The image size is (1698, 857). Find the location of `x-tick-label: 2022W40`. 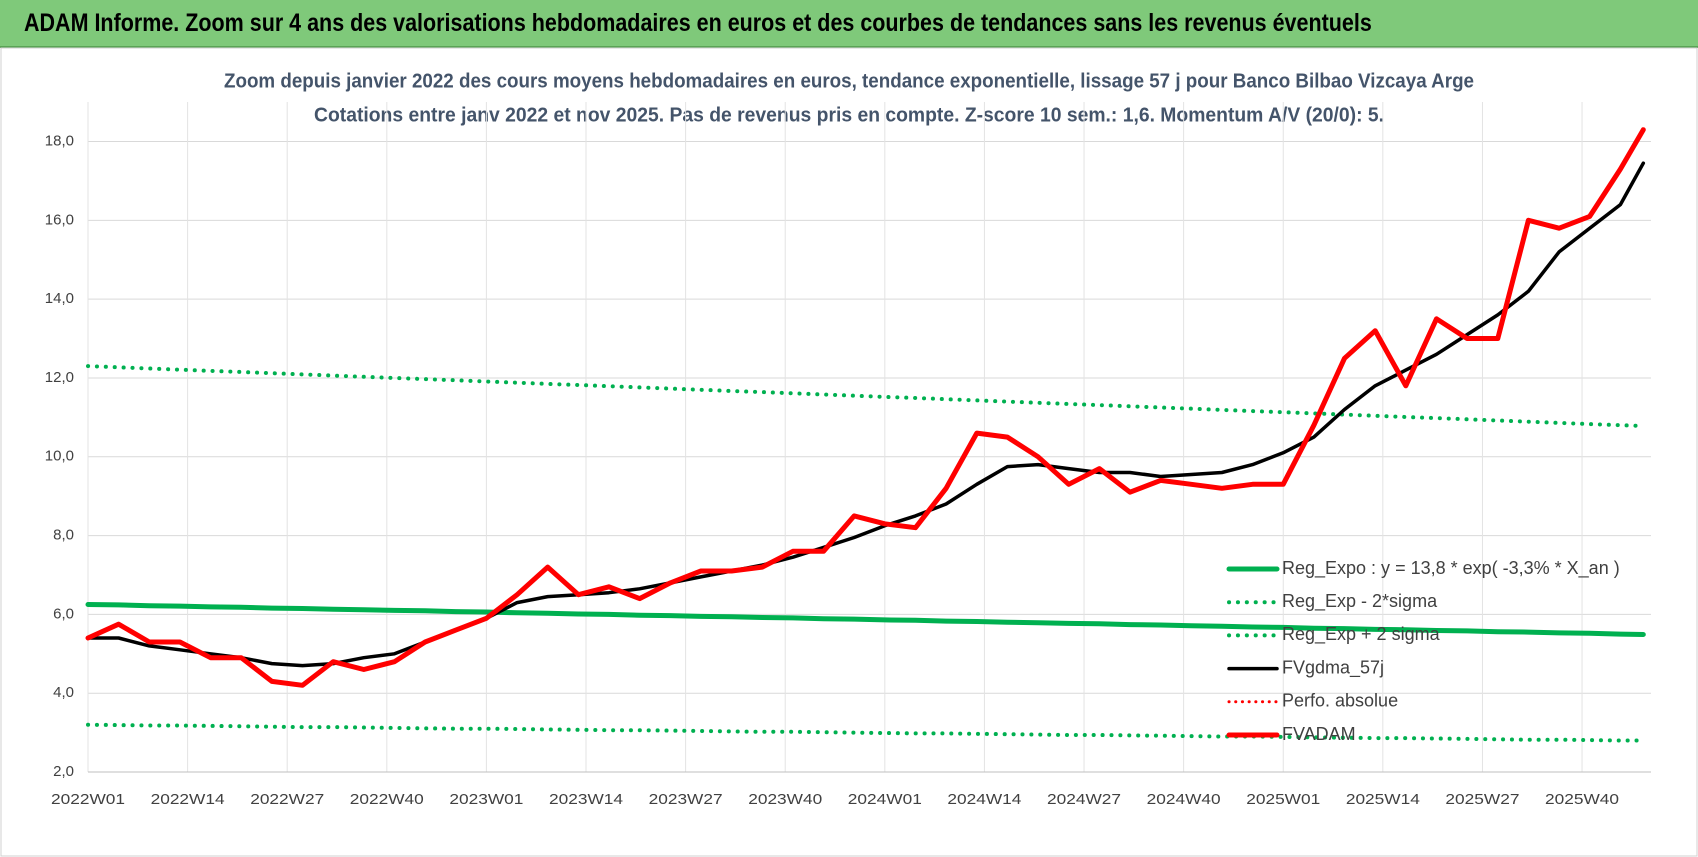

x-tick-label: 2022W40 is located at coordinates (387, 799).